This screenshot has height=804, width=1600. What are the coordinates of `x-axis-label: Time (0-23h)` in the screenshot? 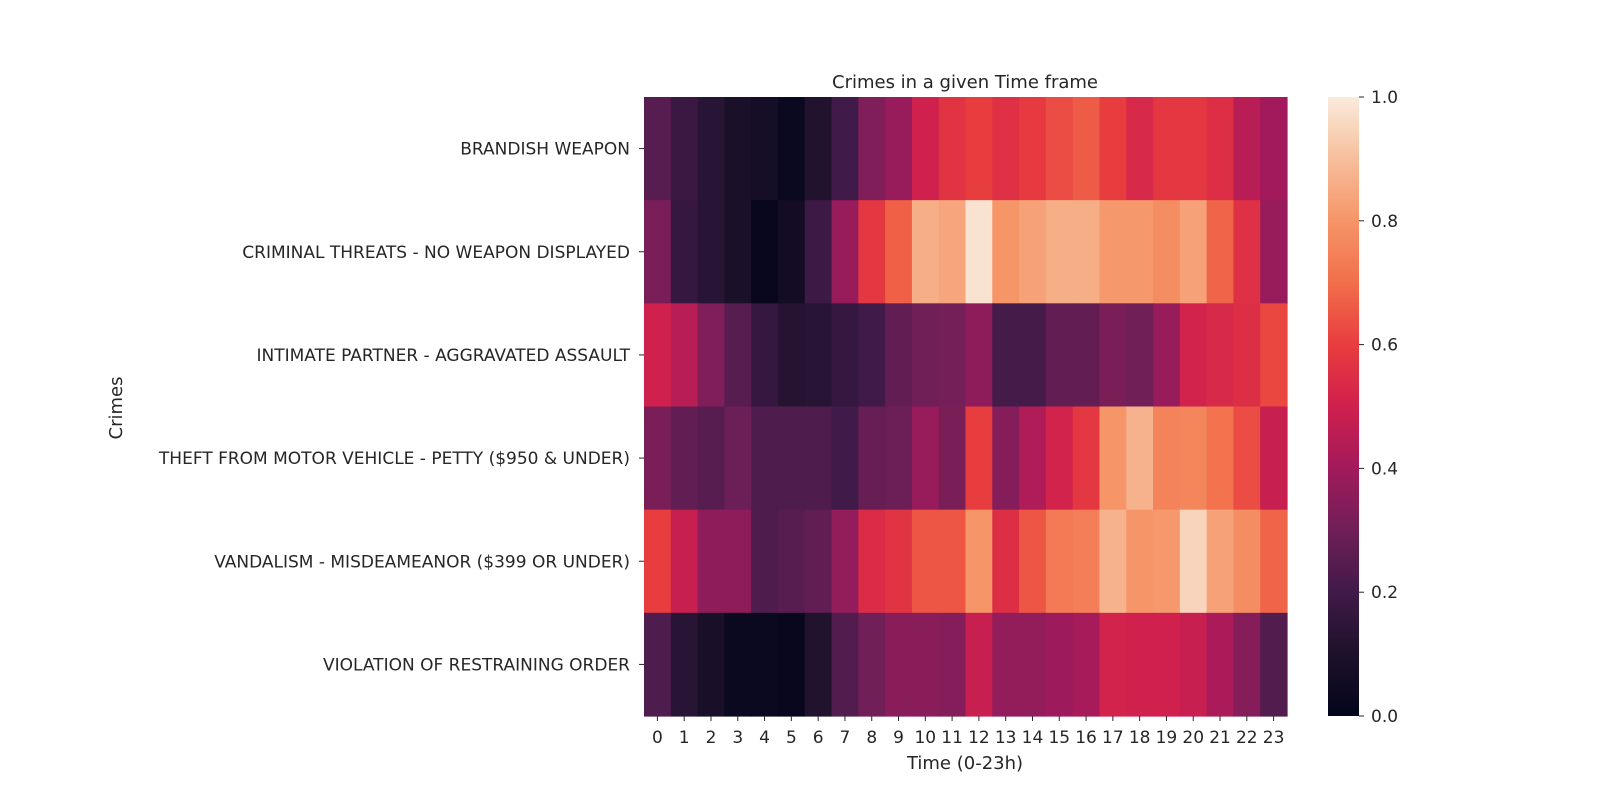 It's located at (964, 763).